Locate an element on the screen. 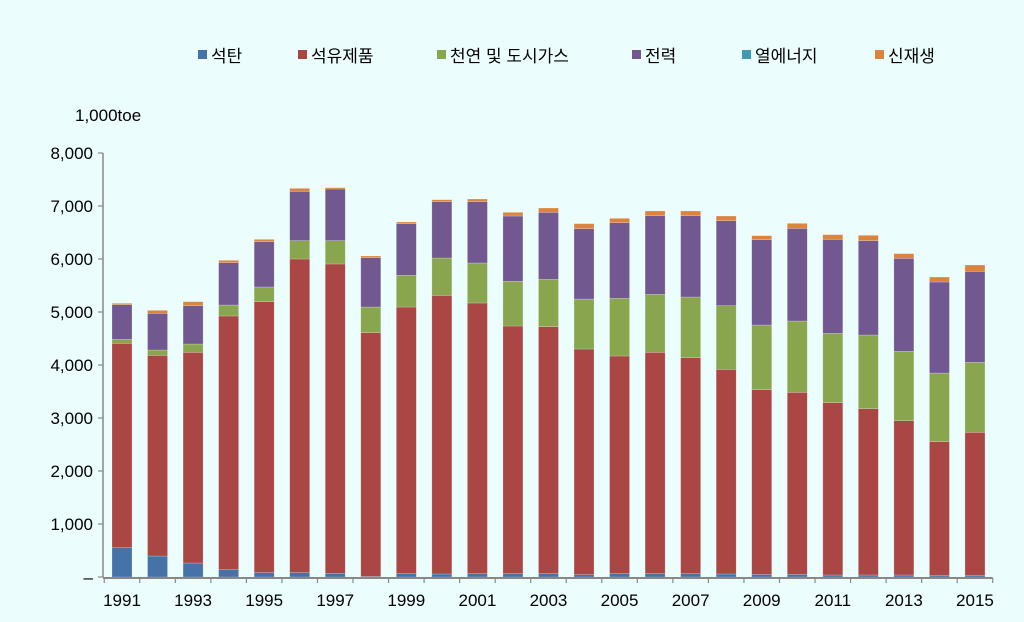 The width and height of the screenshot is (1024, 622). x-tick-label: 2009 is located at coordinates (762, 600).